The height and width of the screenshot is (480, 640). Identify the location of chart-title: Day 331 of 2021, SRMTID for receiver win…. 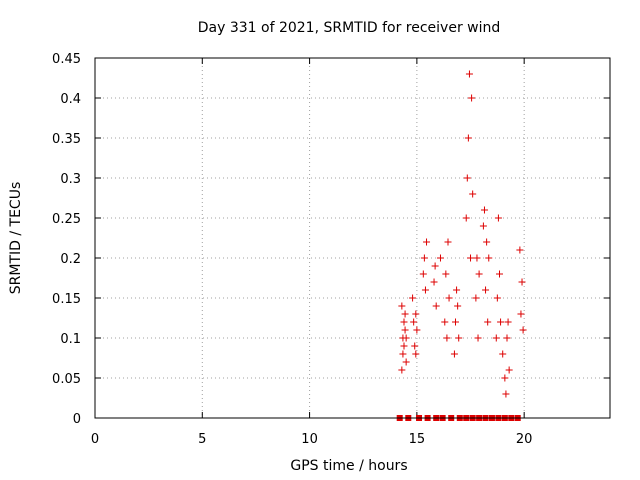
(349, 28).